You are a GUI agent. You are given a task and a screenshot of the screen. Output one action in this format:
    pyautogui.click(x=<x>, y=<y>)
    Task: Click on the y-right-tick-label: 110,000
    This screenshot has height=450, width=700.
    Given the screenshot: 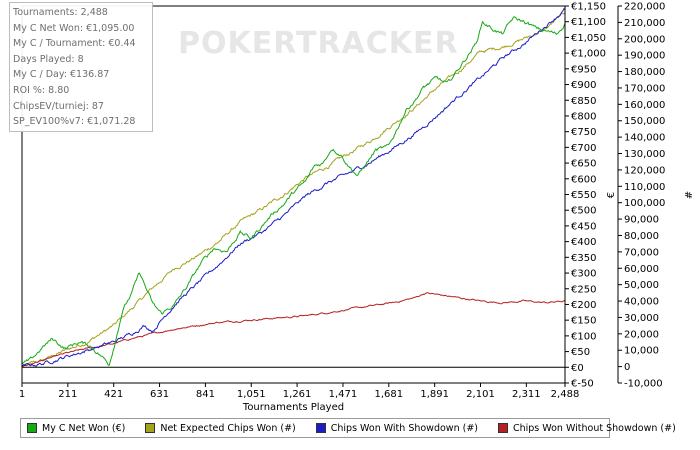 What is the action you would take?
    pyautogui.click(x=644, y=187)
    